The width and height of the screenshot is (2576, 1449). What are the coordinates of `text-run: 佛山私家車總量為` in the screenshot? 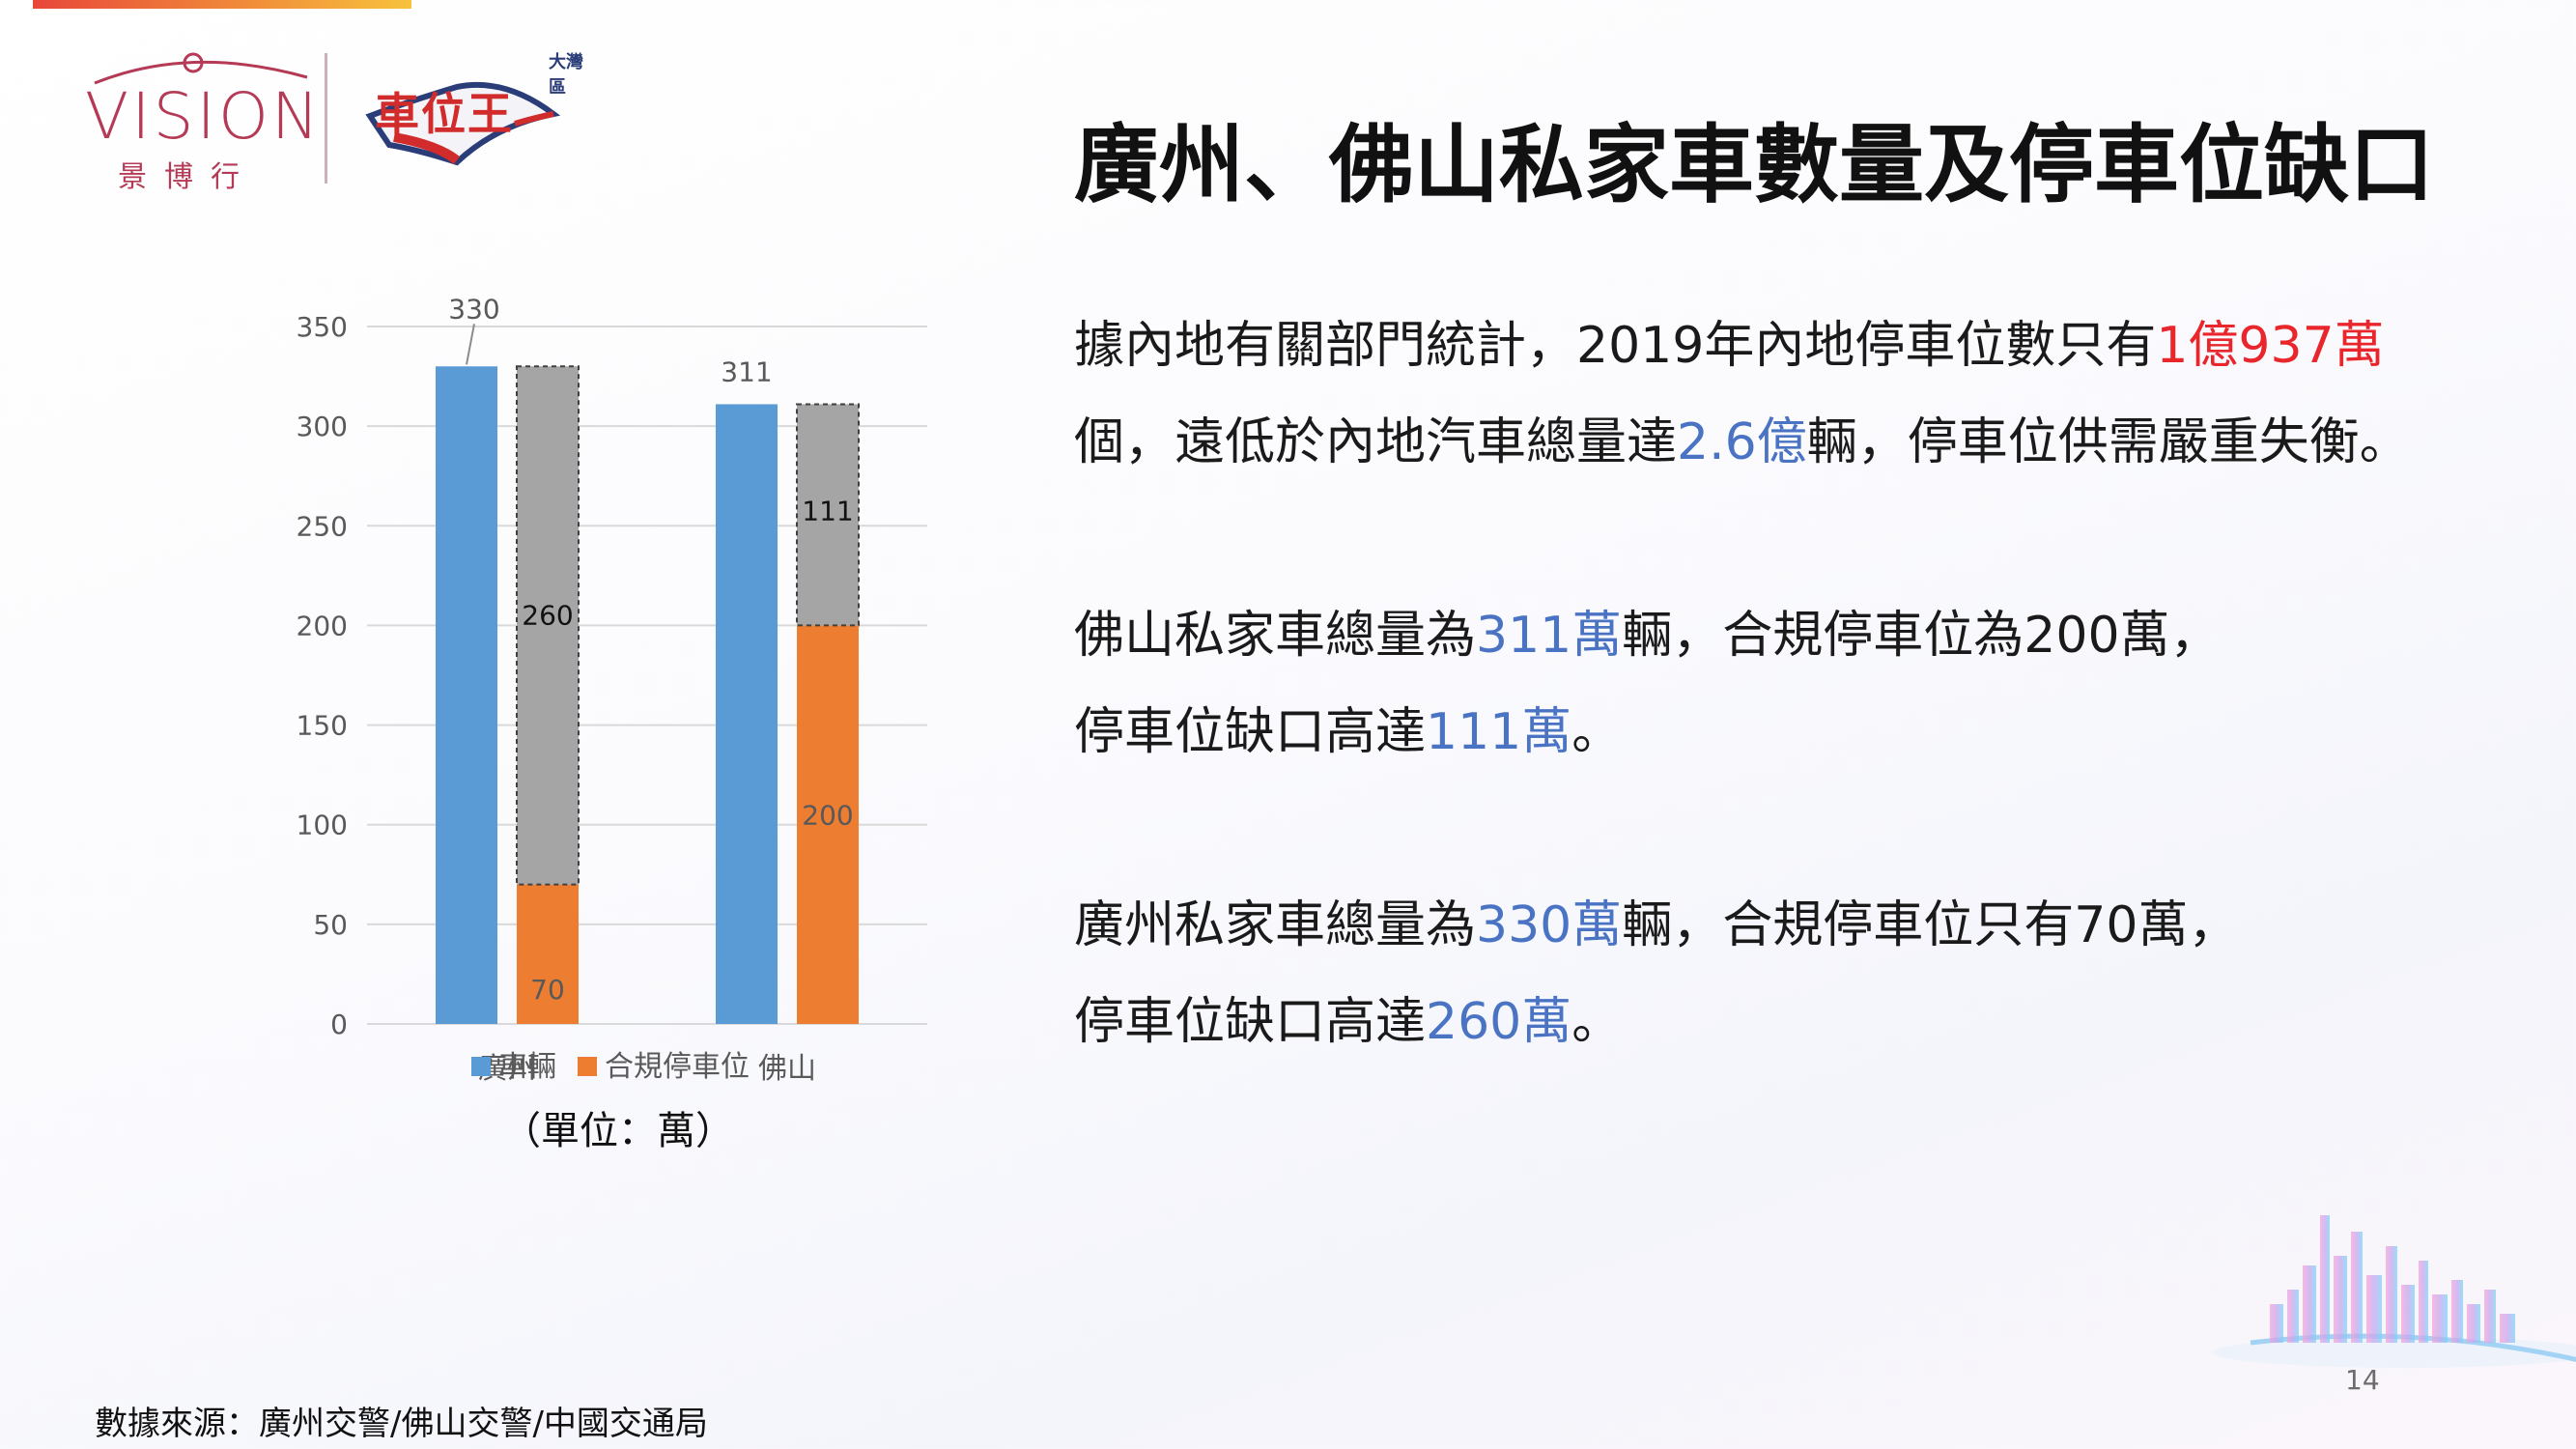 It's located at (1275, 636).